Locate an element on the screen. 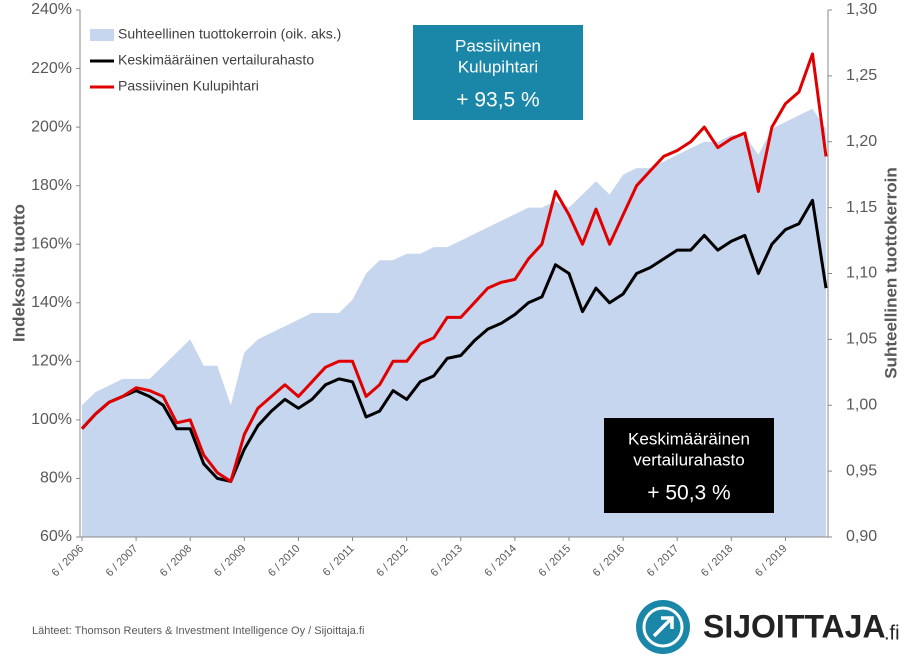  y-tick-label: 80% is located at coordinates (56, 478).